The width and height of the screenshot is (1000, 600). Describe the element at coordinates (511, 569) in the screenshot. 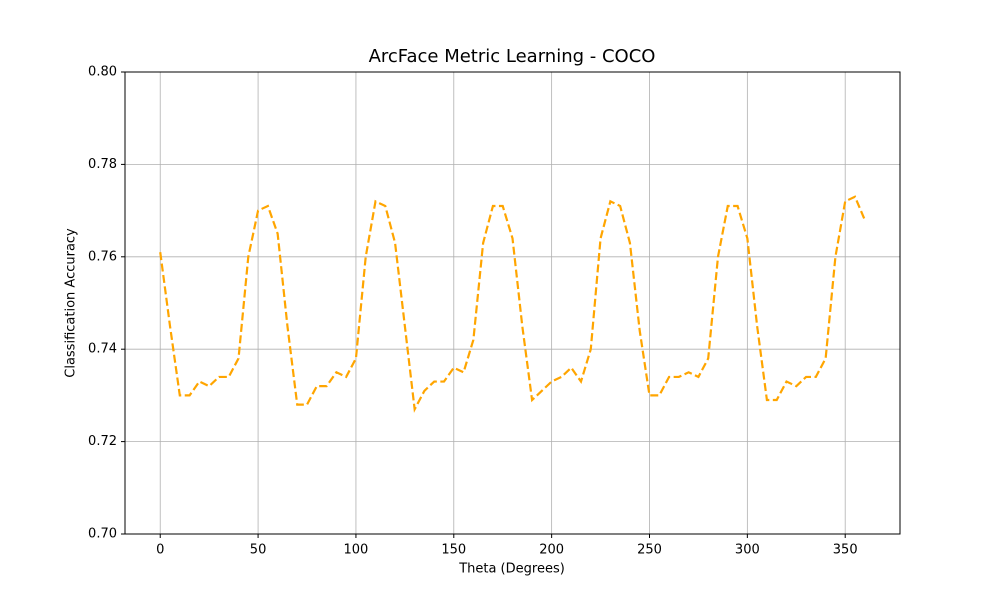

I see `x-axis-label: Theta (Degrees)` at that location.